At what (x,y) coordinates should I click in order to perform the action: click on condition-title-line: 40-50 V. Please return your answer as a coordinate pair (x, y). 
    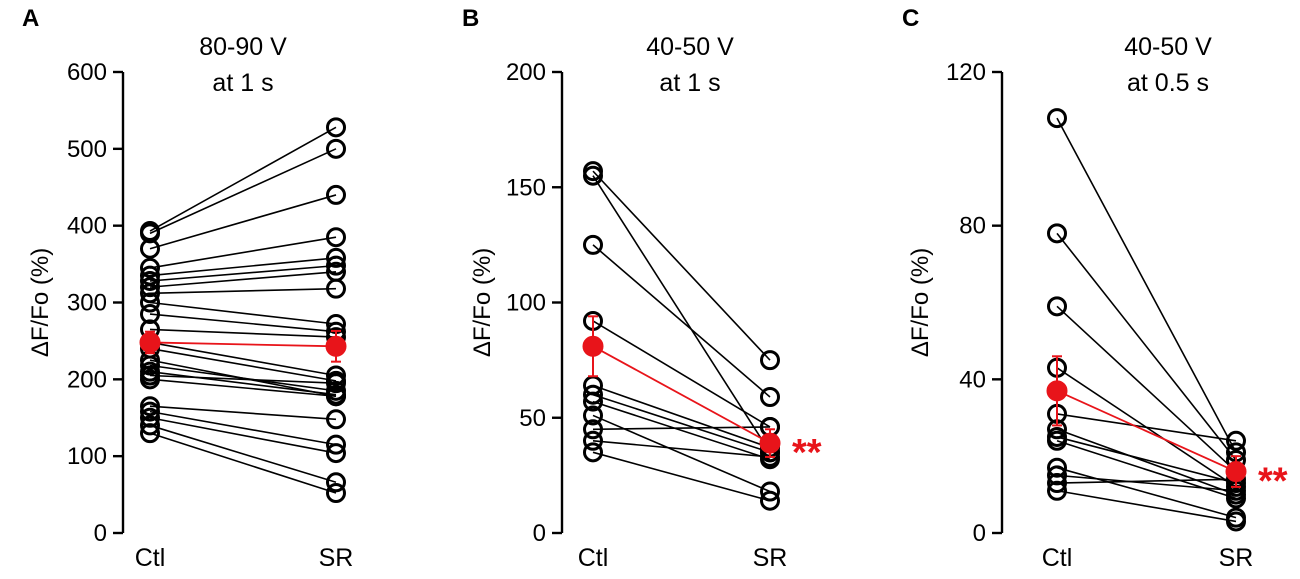
    Looking at the image, I should click on (690, 47).